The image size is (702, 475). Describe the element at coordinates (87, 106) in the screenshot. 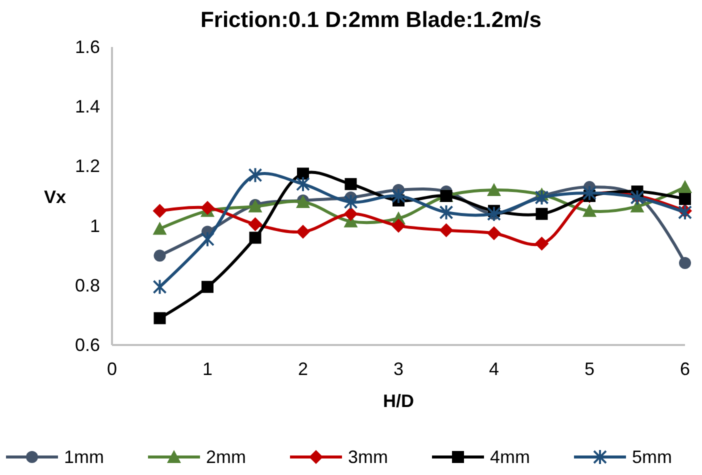

I see `y-tick-label: 1.4` at that location.